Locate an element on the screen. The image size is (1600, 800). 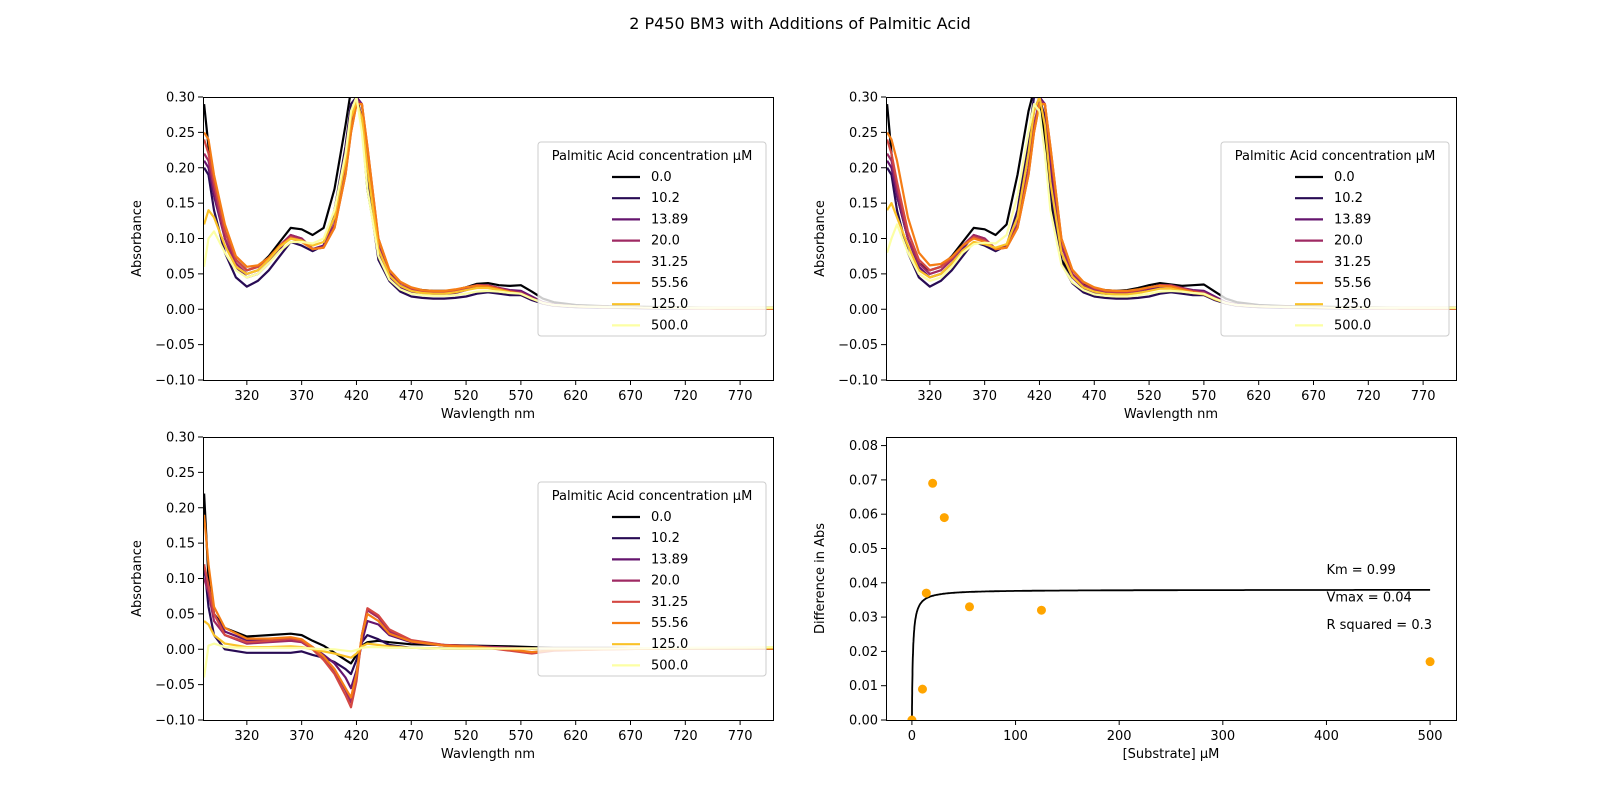
legend-entry: 10.2 is located at coordinates (665, 538).